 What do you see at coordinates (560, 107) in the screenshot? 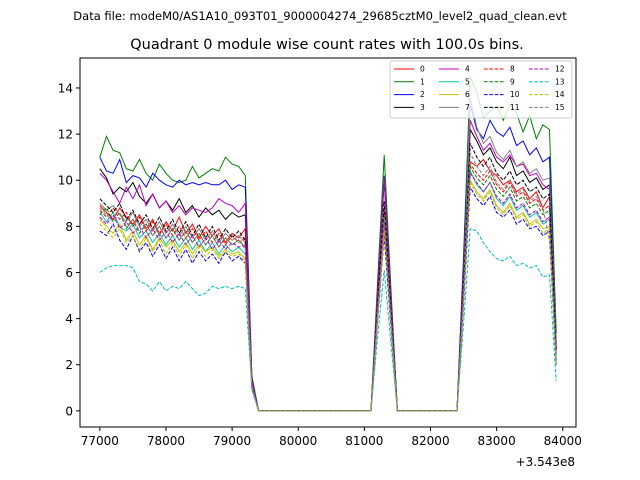
I see `legend-label-15: 15` at bounding box center [560, 107].